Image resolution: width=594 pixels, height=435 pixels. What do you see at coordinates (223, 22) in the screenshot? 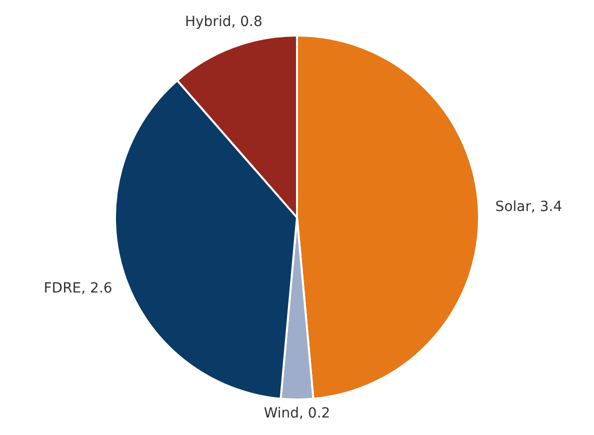
I see `data-label: Hybrid, 0.8` at bounding box center [223, 22].